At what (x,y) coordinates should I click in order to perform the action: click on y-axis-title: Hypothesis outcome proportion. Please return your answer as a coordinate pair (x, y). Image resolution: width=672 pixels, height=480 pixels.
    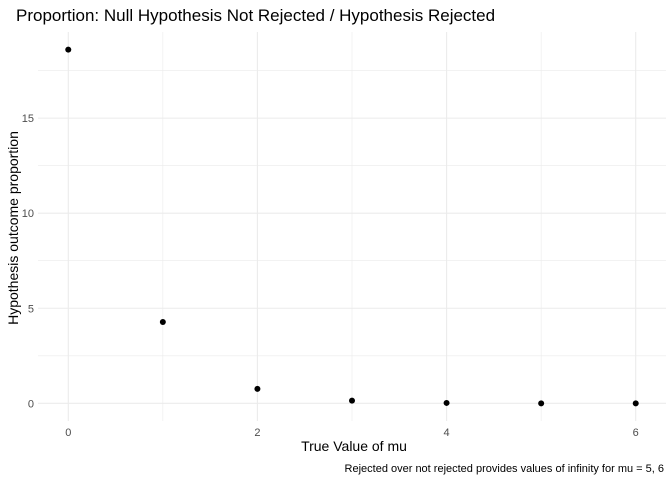
    Looking at the image, I should click on (13, 228).